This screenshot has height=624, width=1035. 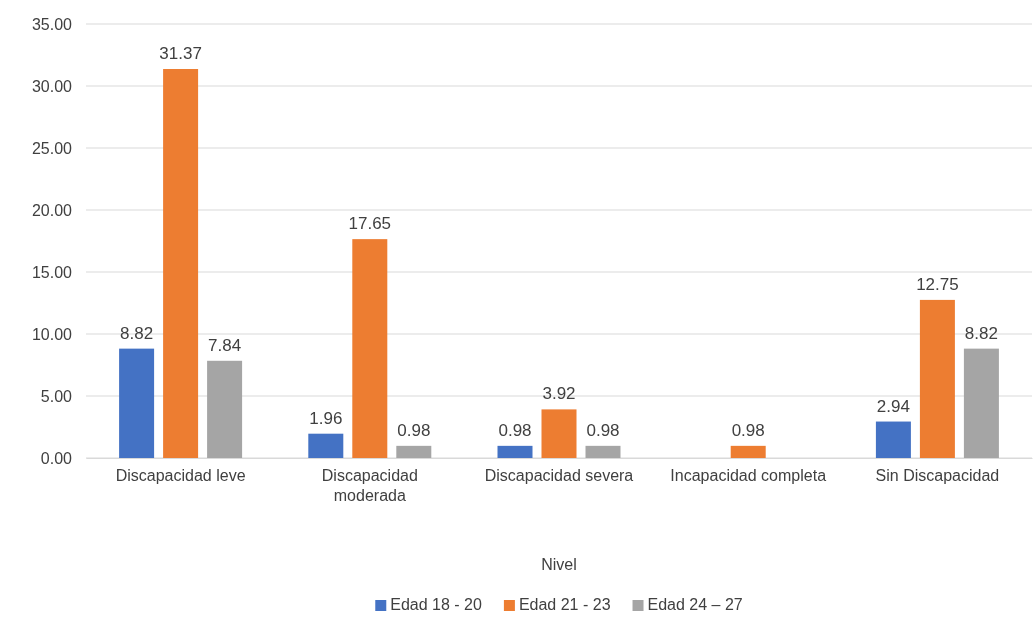 I want to click on data-label: 1.96, so click(x=326, y=418).